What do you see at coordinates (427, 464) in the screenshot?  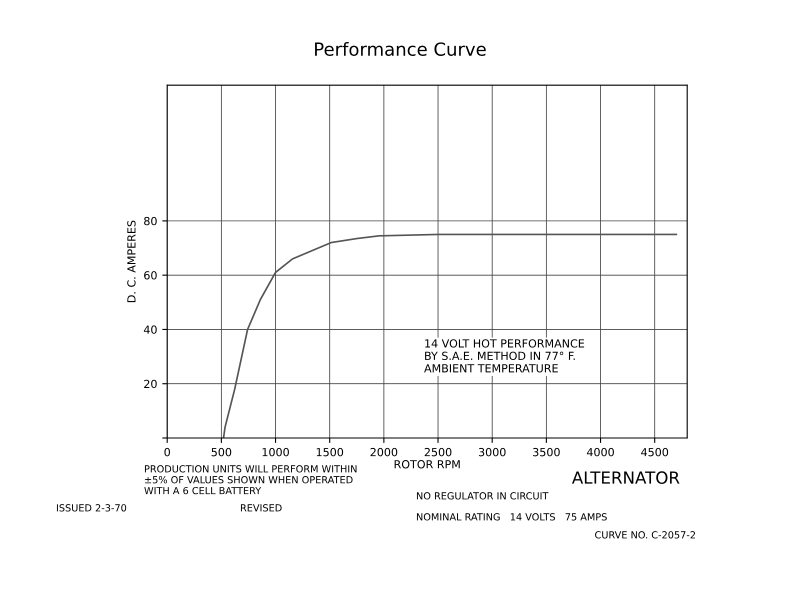 I see `x-axis-title: ROTOR RPM` at bounding box center [427, 464].